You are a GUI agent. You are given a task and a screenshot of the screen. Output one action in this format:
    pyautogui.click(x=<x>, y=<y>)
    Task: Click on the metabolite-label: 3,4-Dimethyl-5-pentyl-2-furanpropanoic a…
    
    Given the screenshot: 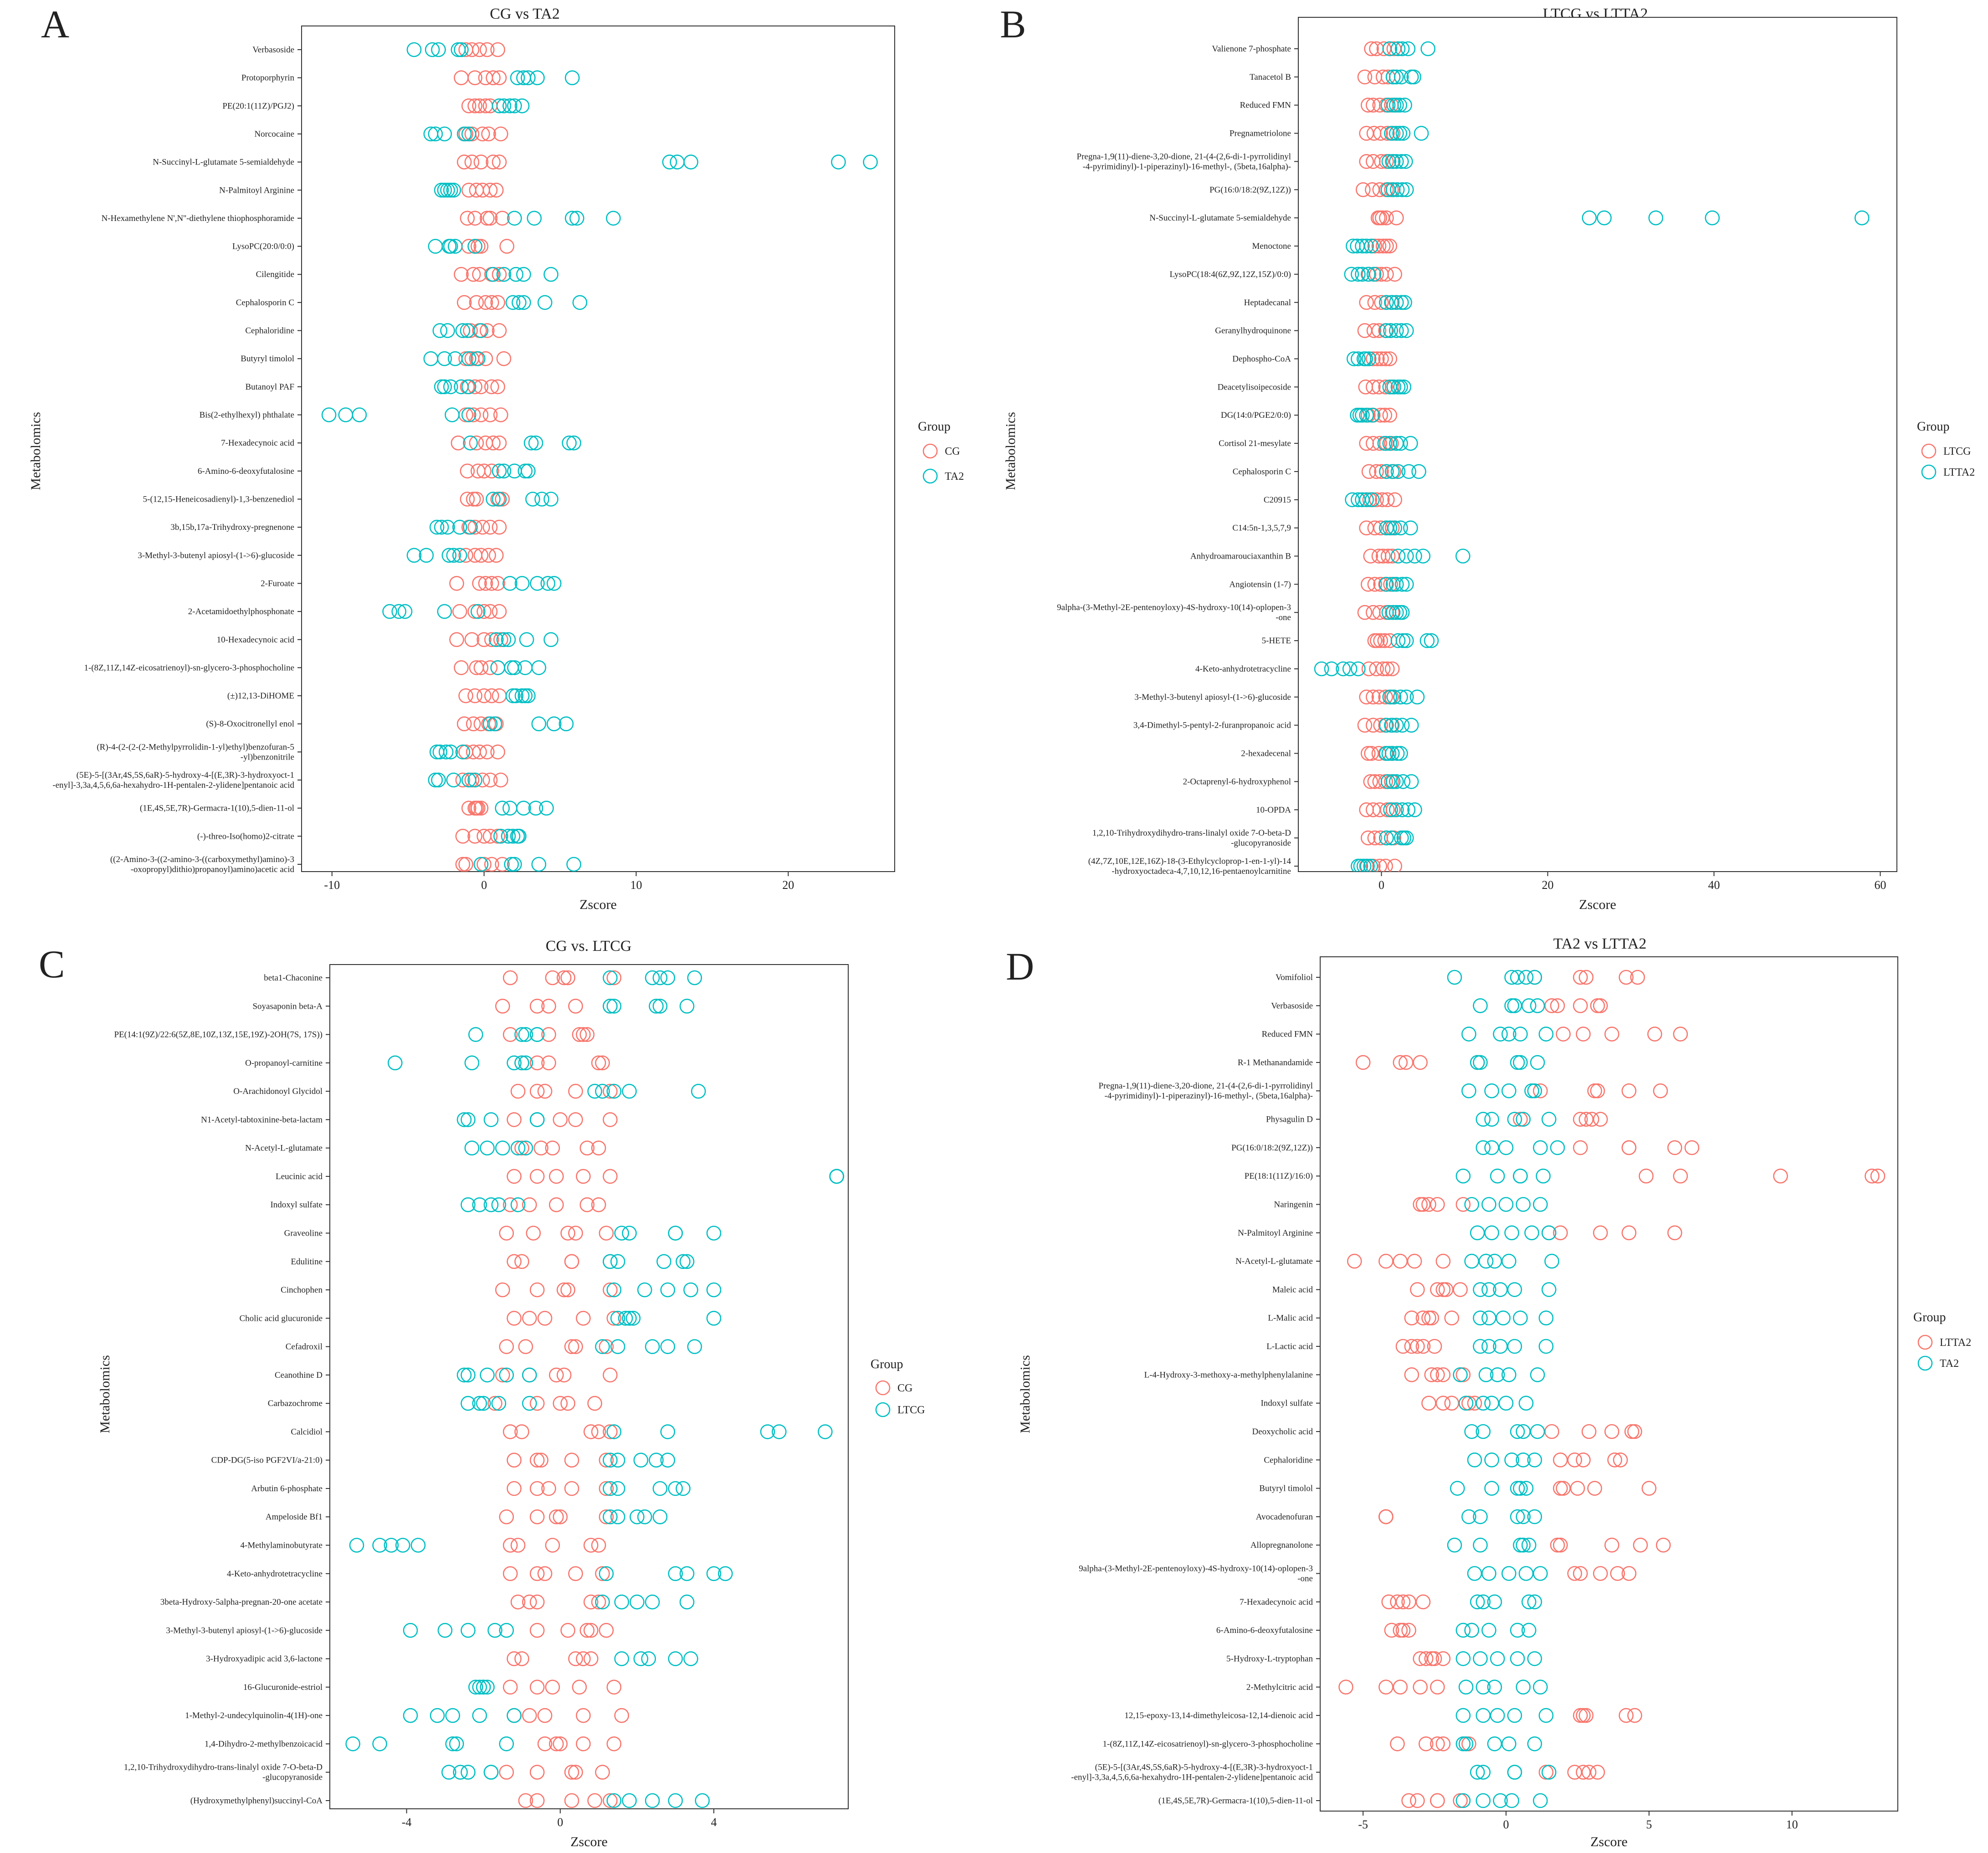 What is the action you would take?
    pyautogui.click(x=1212, y=726)
    